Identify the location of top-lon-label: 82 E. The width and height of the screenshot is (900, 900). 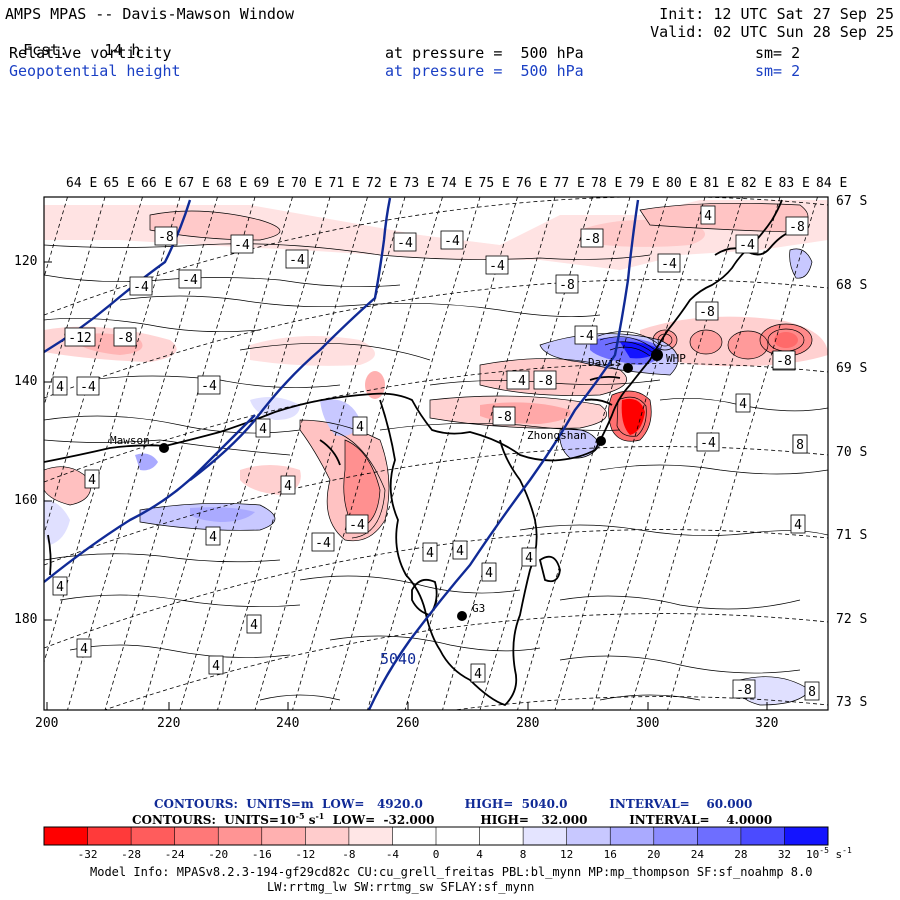
(757, 183).